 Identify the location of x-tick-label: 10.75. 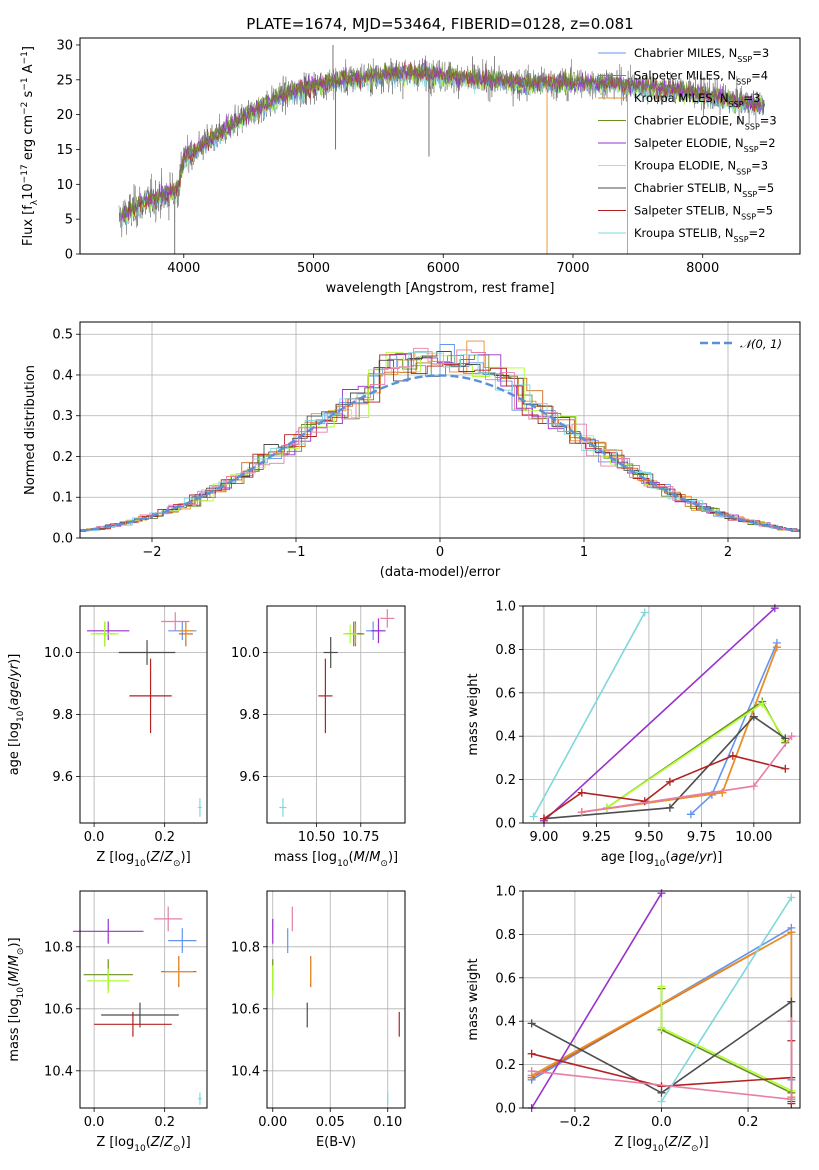
(360, 837).